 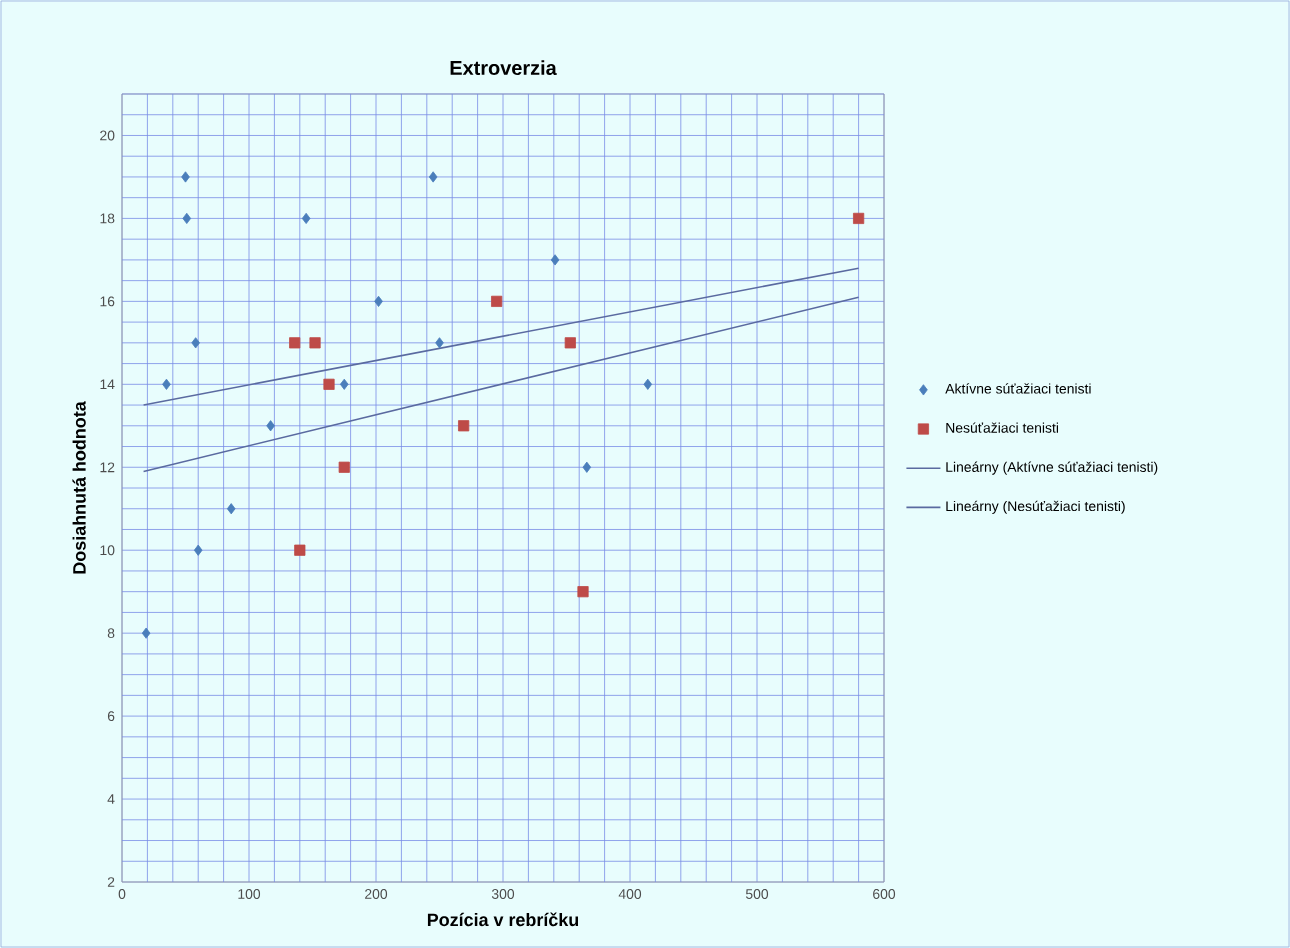 What do you see at coordinates (79, 487) in the screenshot?
I see `y-axis-title: Dosiahnutá hodnota` at bounding box center [79, 487].